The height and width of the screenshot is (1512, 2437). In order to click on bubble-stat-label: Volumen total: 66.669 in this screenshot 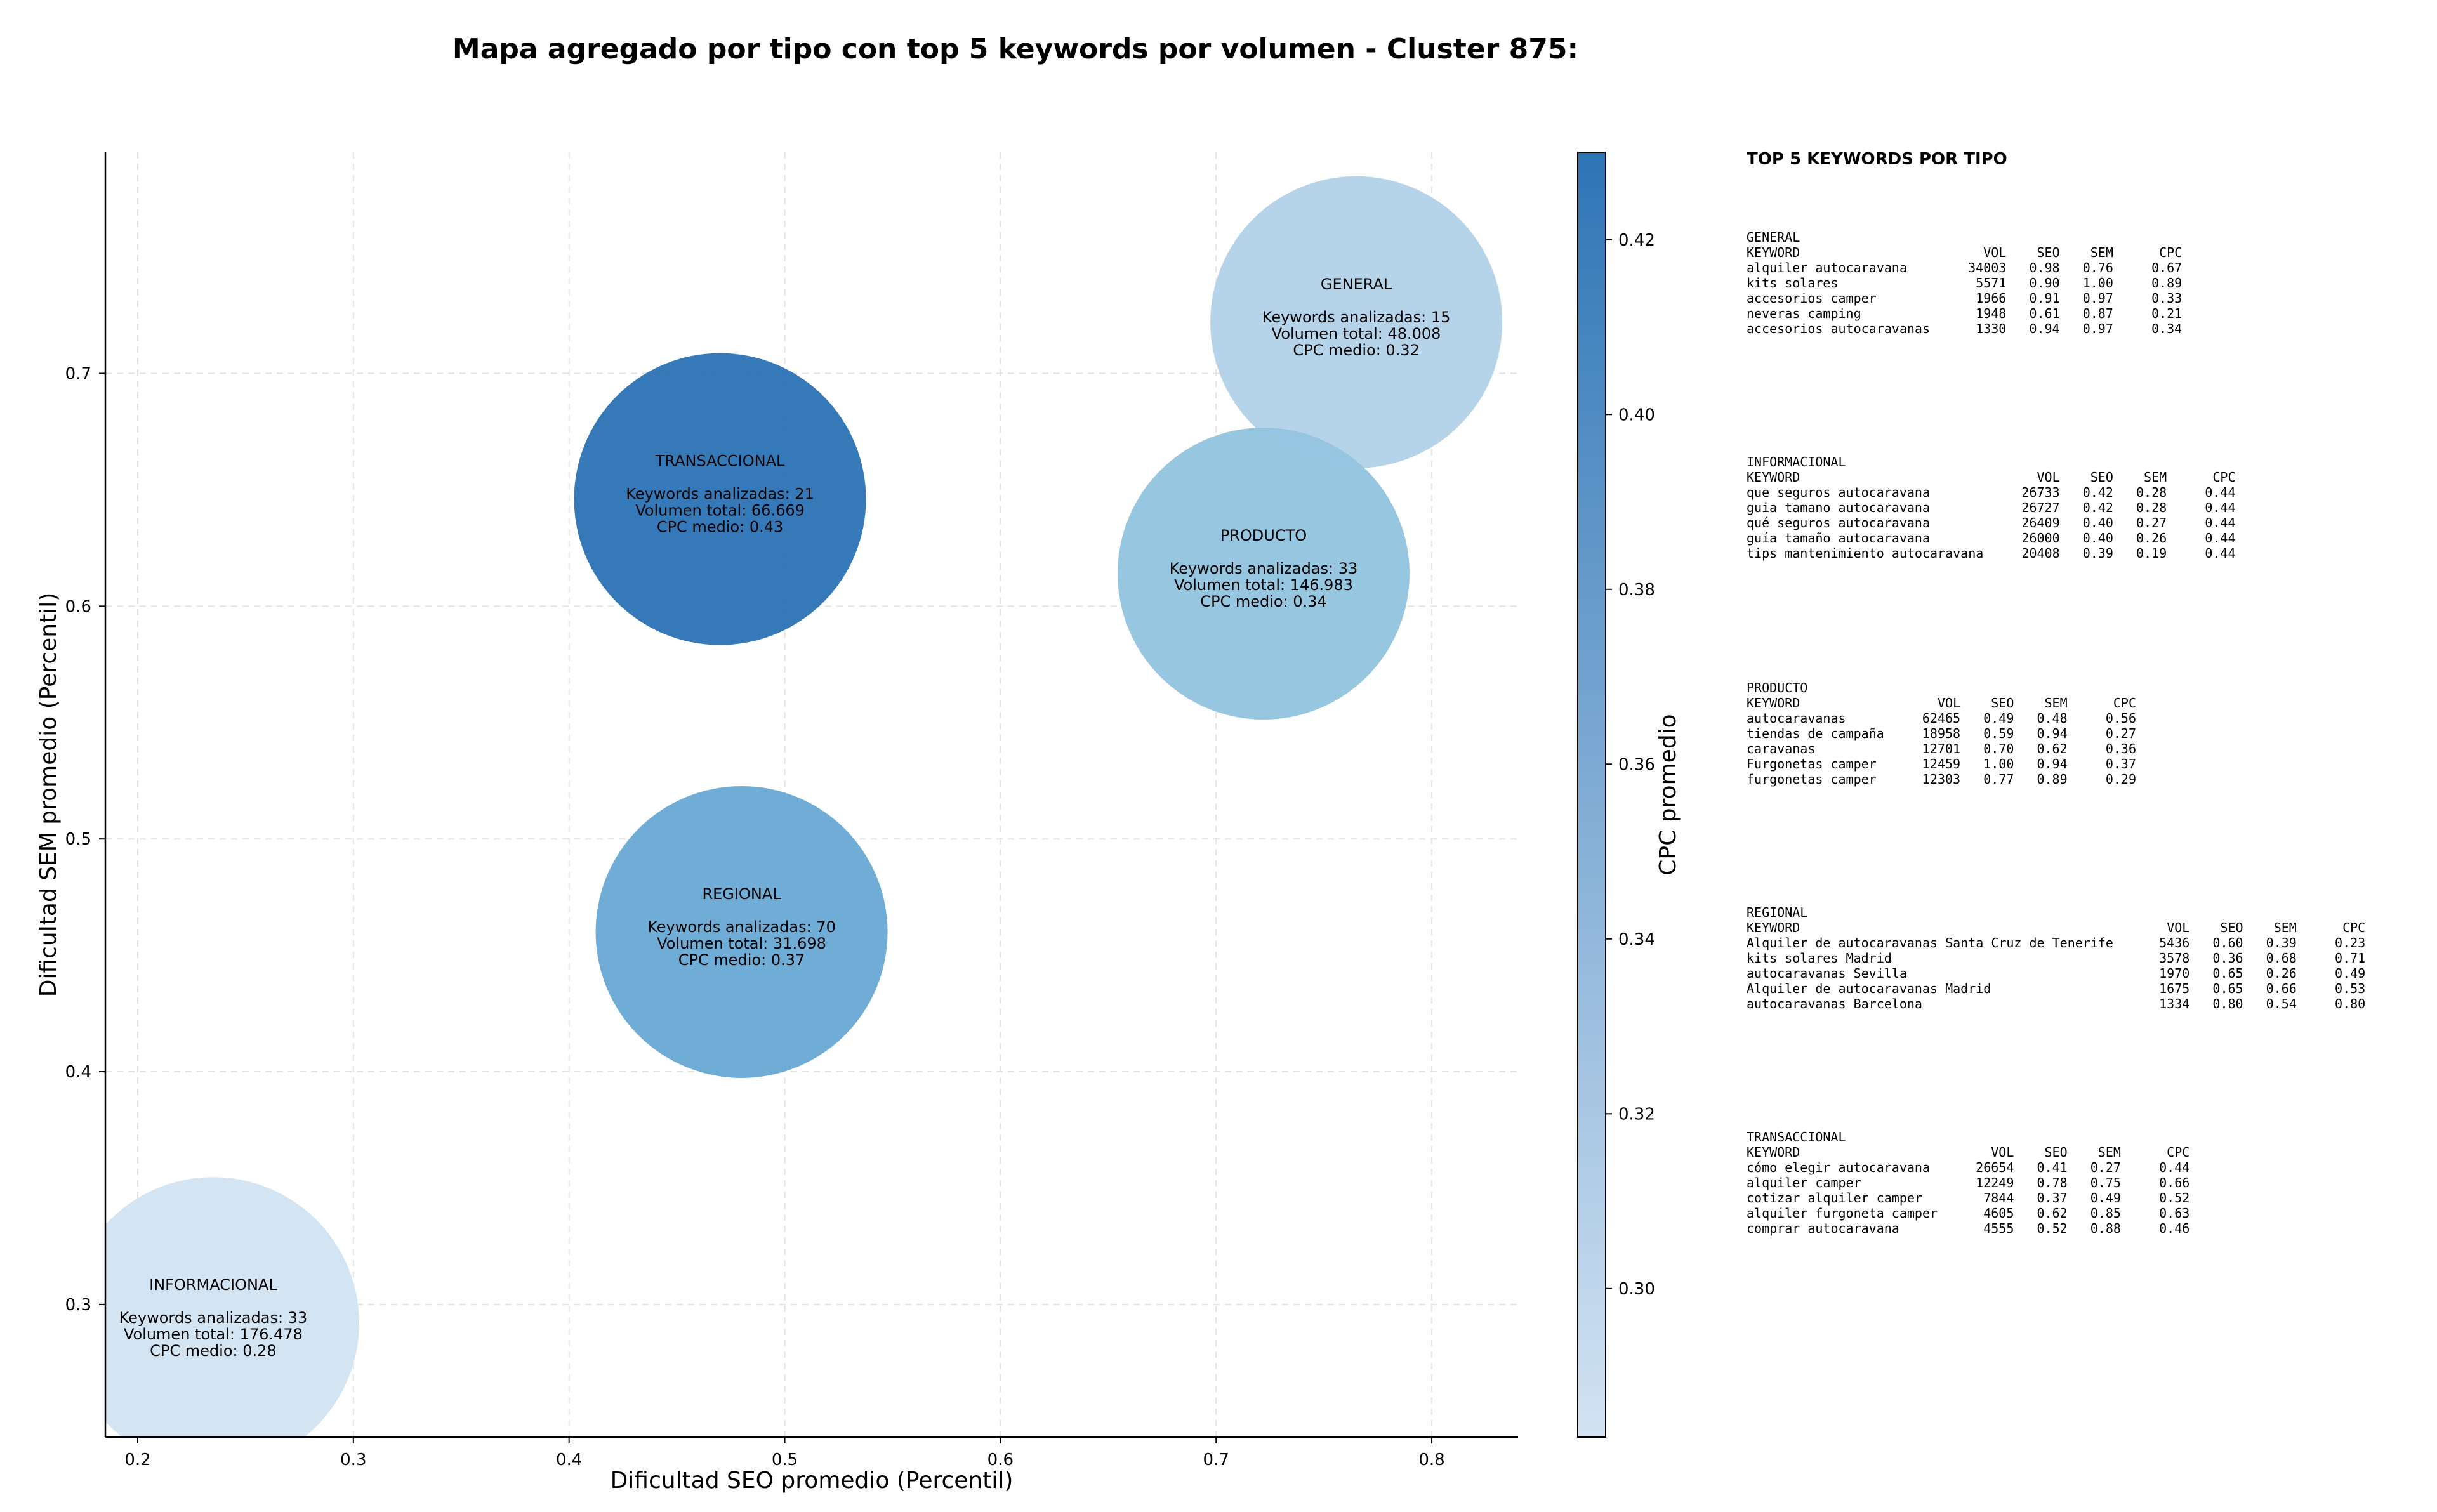, I will do `click(720, 511)`.